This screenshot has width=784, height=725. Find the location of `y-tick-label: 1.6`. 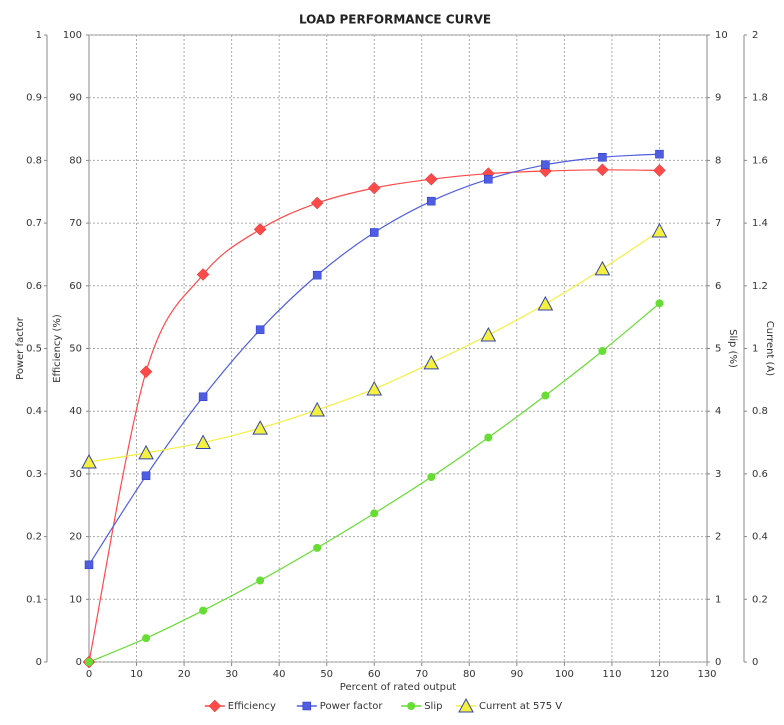

y-tick-label: 1.6 is located at coordinates (760, 160).